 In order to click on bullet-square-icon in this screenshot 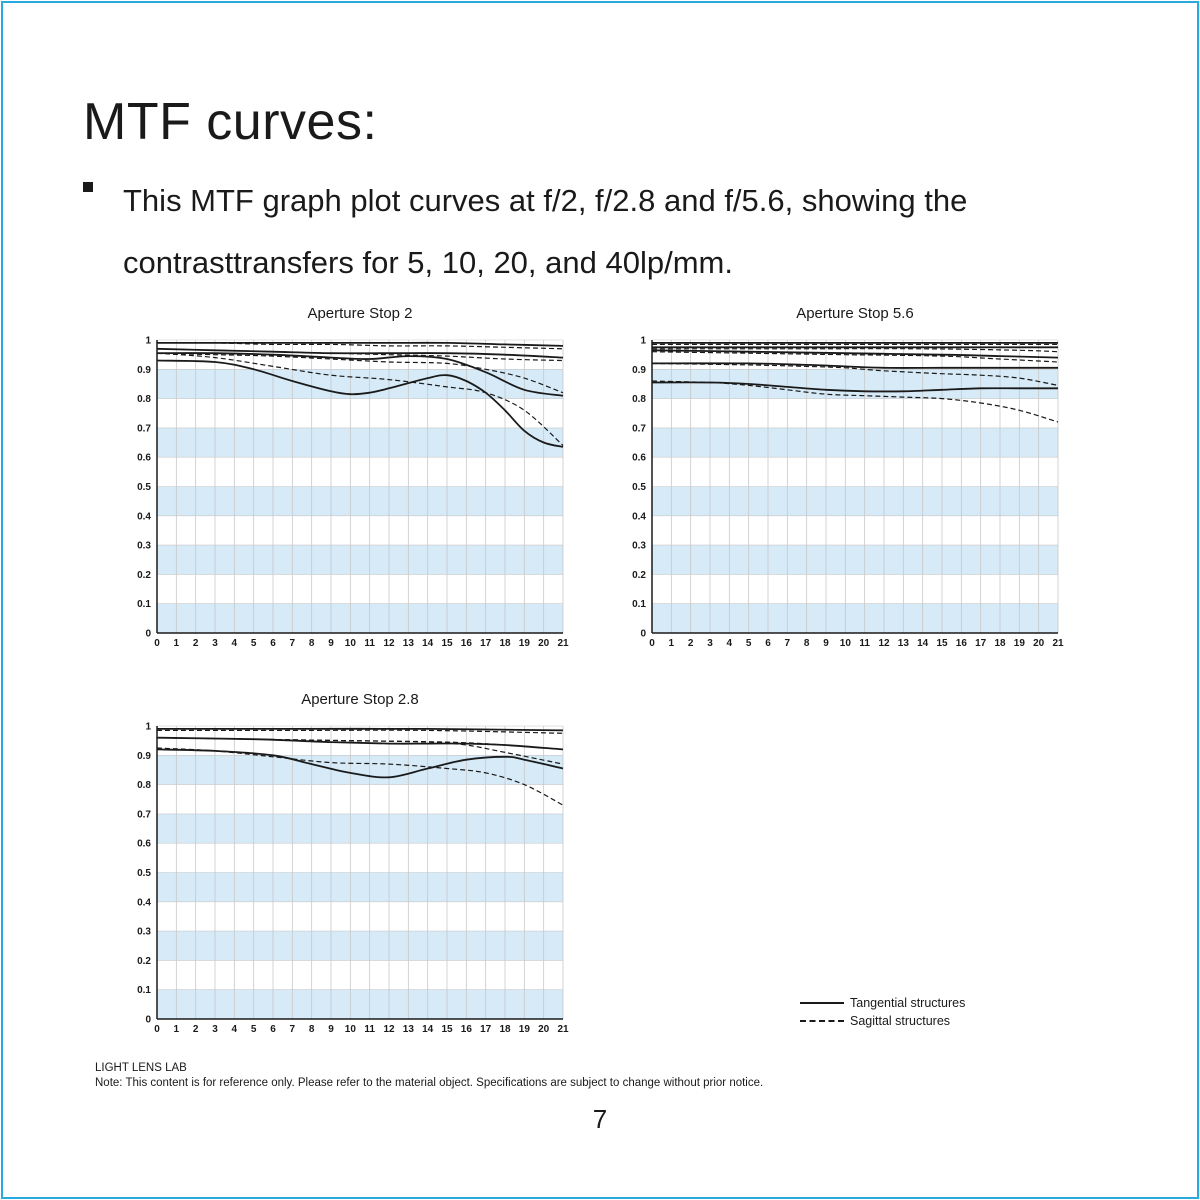, I will do `click(88, 187)`.